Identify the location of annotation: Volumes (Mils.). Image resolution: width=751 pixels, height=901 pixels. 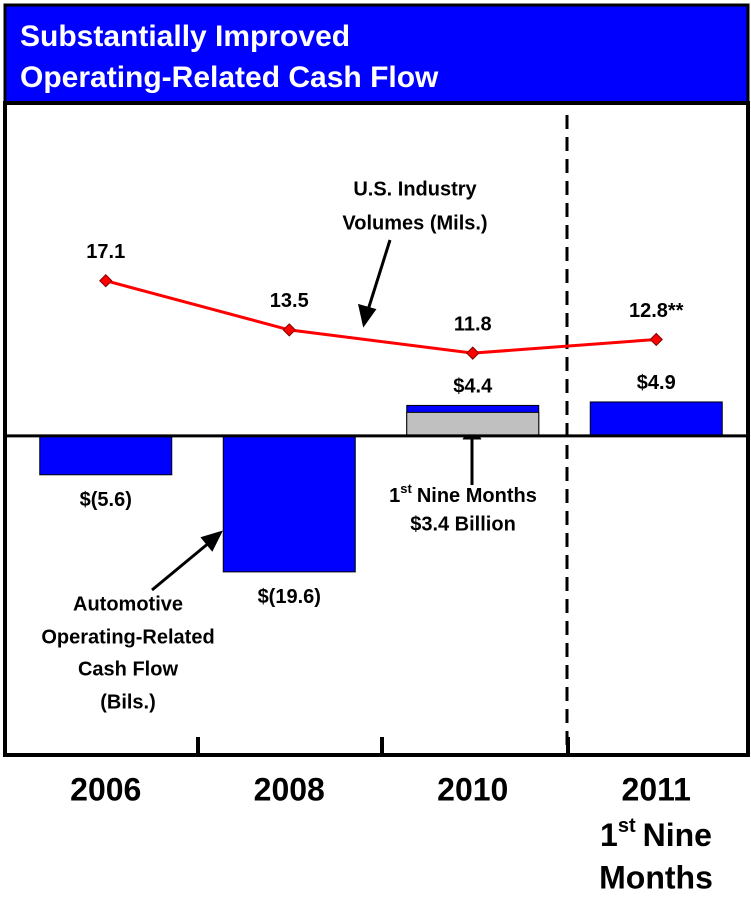
(414, 223).